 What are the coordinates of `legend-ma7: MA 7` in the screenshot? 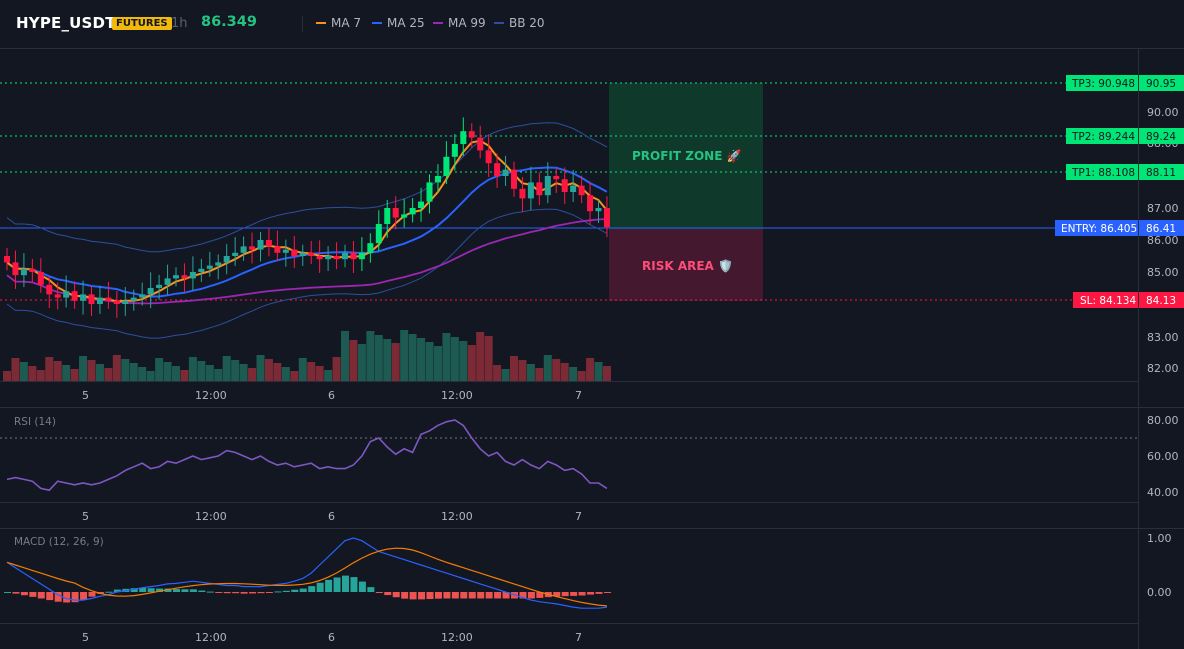 It's located at (338, 23).